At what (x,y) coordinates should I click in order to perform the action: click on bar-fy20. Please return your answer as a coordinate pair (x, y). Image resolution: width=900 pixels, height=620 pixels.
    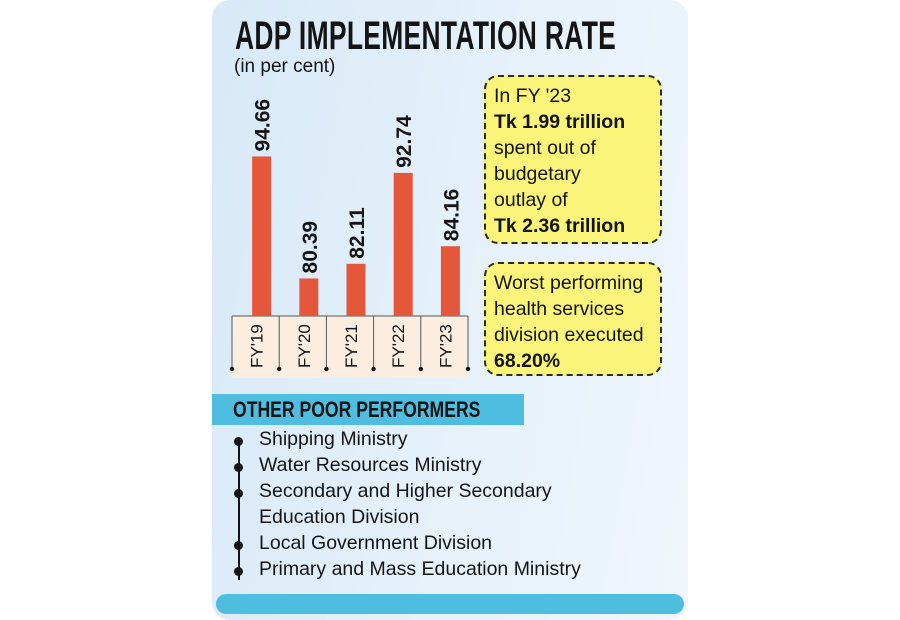
    Looking at the image, I should click on (309, 297).